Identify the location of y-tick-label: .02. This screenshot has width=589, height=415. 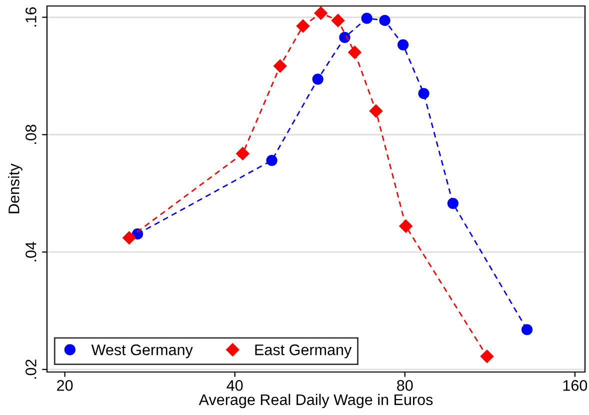
(31, 369).